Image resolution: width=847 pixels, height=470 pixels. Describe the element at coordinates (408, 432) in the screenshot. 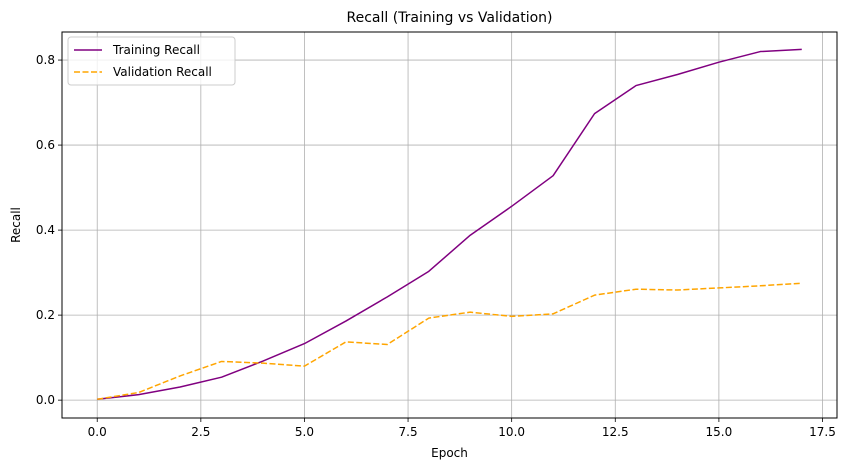

I see `x-tick-label: 7.5` at that location.